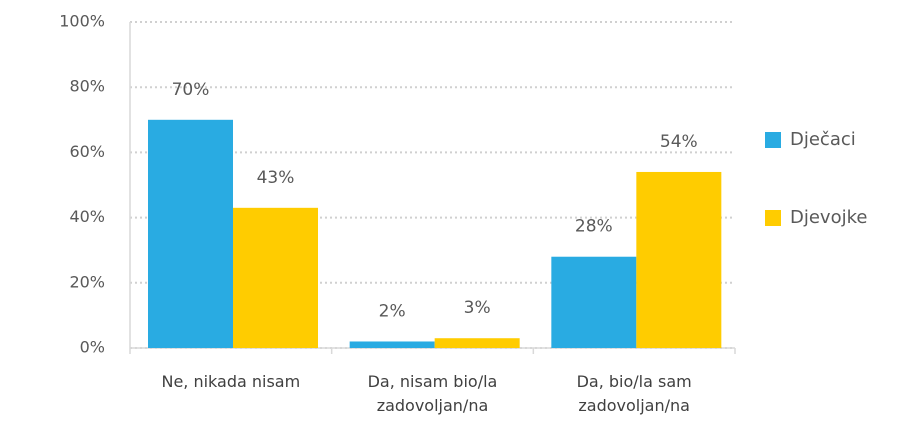 The height and width of the screenshot is (432, 908). Describe the element at coordinates (823, 139) in the screenshot. I see `legend-label: Dječaci` at that location.